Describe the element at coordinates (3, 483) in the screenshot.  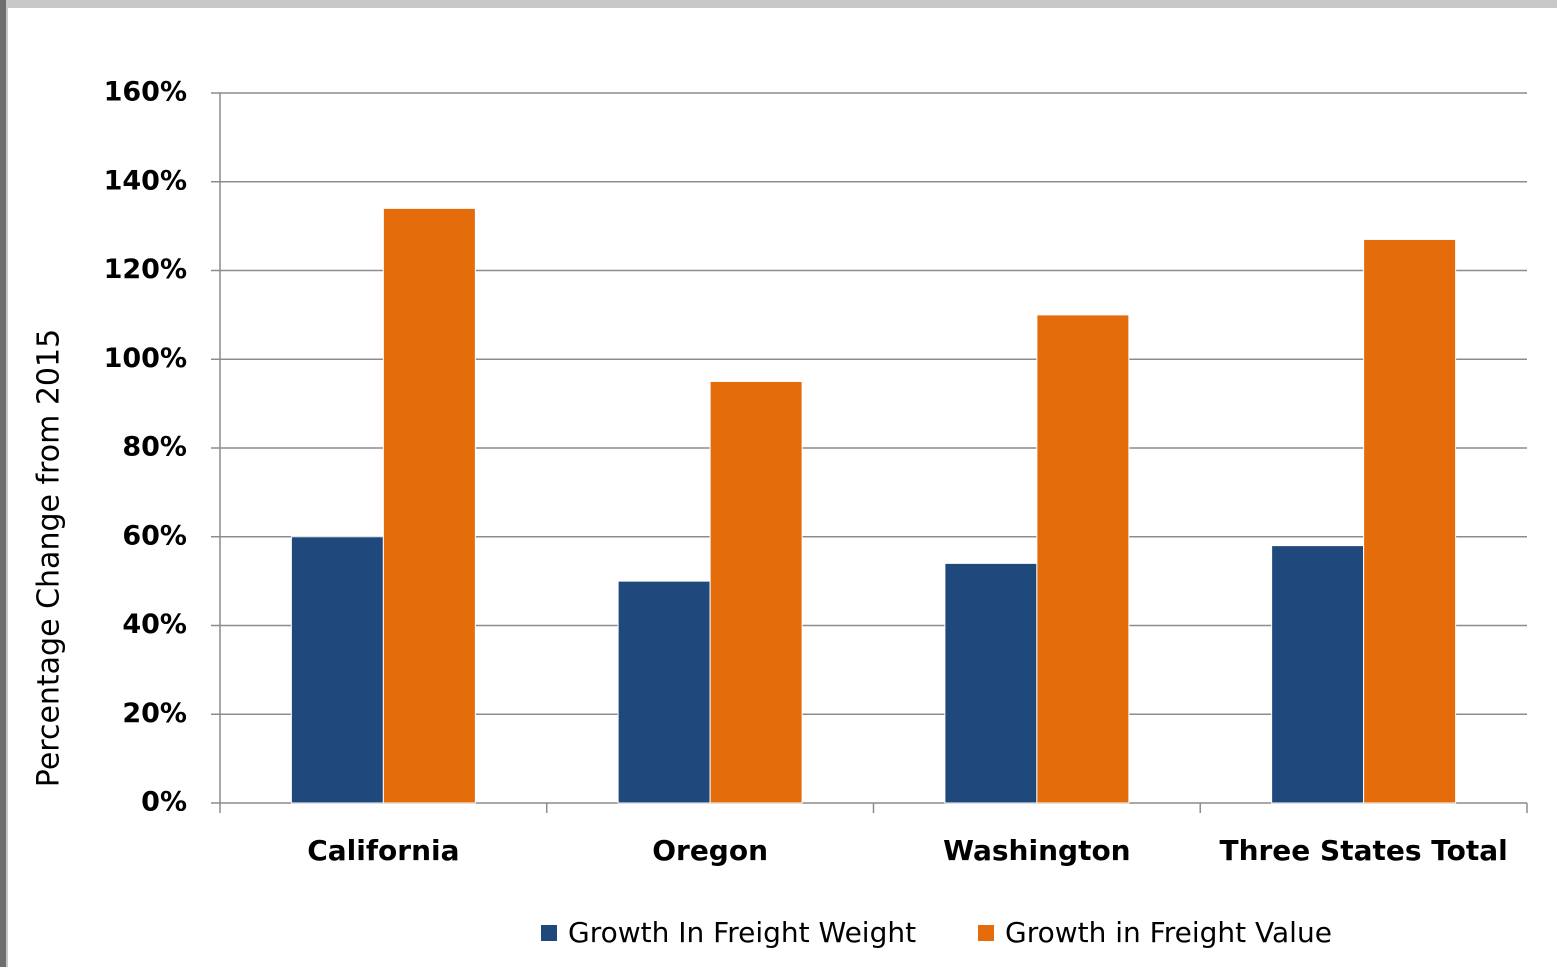
I see `frame-edge` at that location.